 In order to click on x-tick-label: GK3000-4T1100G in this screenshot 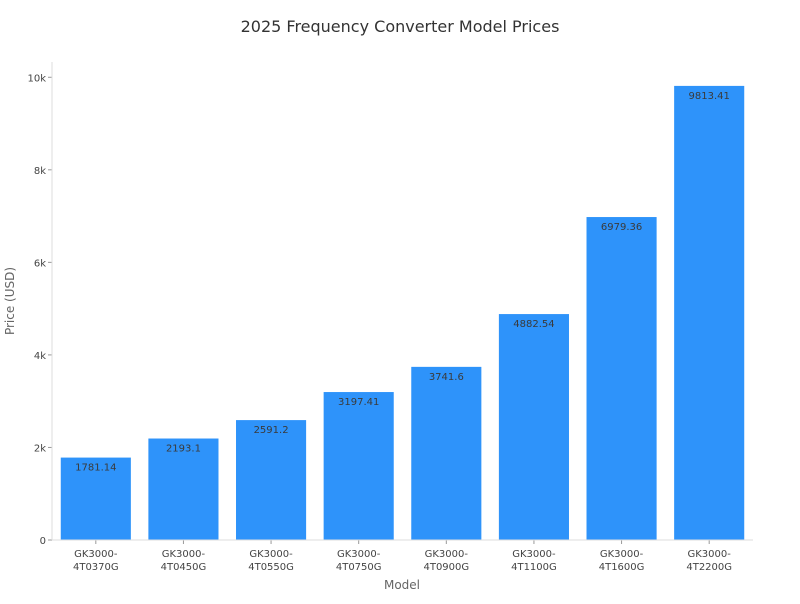, I will do `click(534, 561)`.